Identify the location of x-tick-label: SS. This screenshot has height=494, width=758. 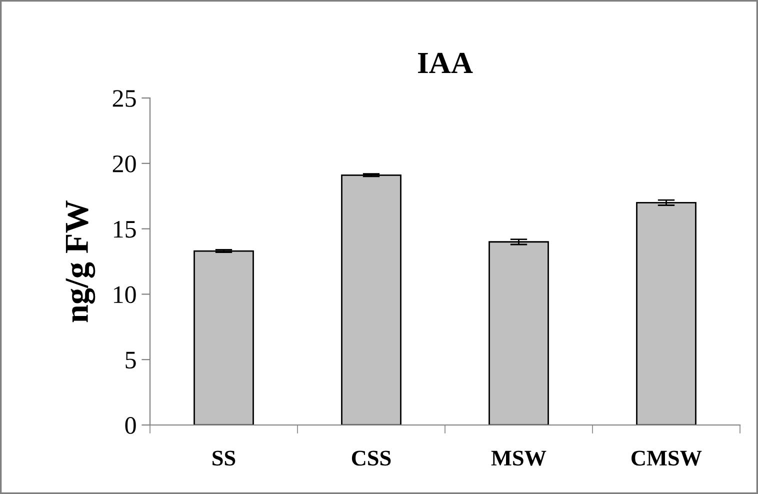
(224, 458).